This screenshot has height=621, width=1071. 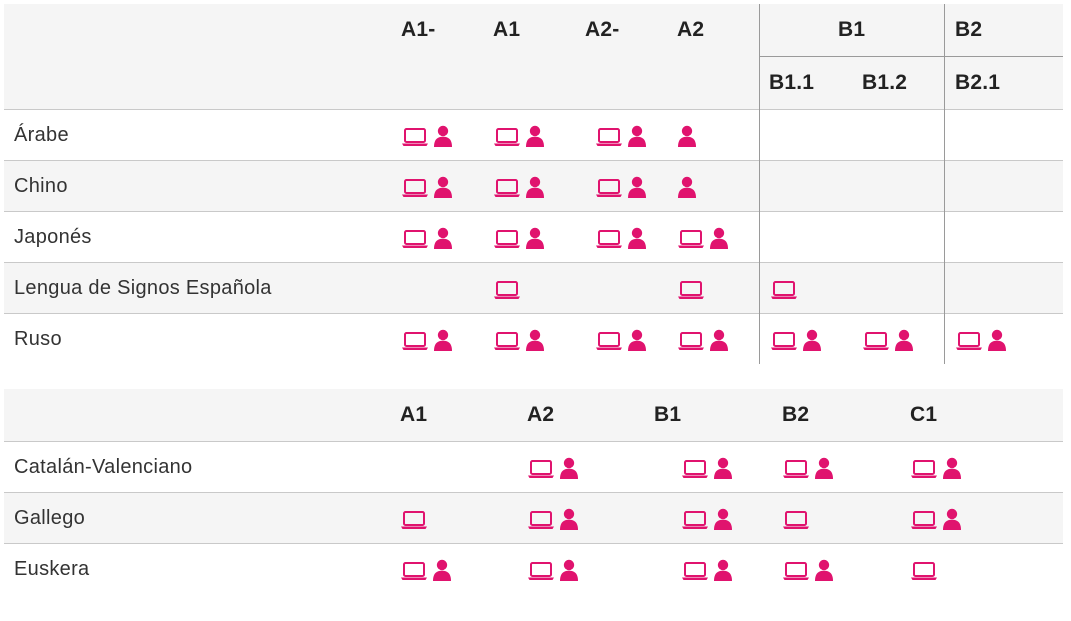 I want to click on table-row: Chino, so click(x=533, y=185).